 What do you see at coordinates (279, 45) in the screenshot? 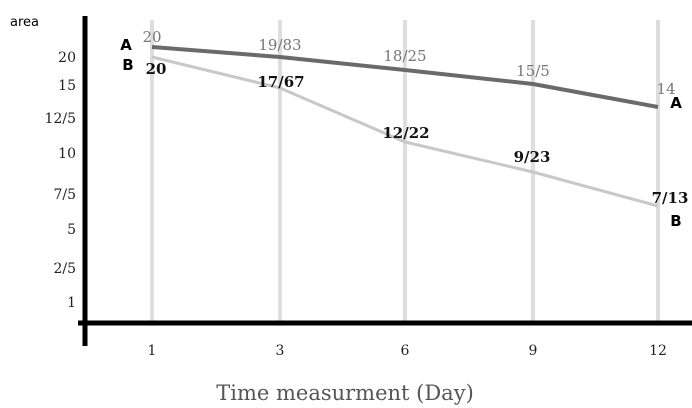
I see `data-label-A: 19/83` at bounding box center [279, 45].